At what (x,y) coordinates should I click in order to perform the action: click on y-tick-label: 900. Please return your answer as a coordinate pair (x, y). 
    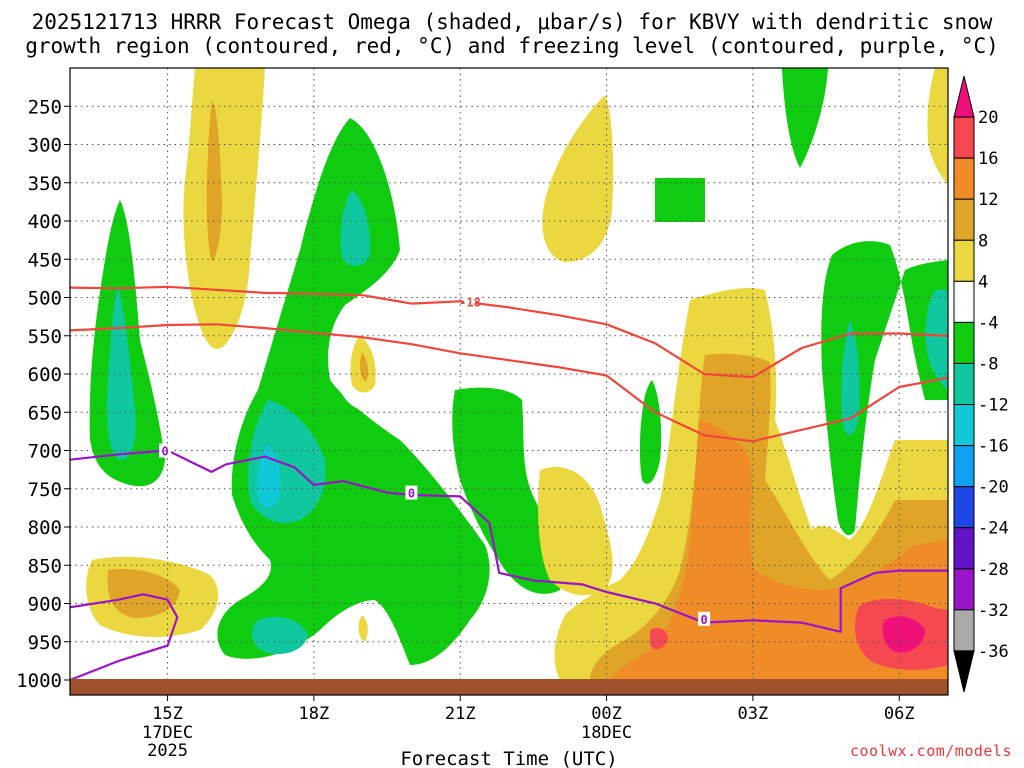
    Looking at the image, I should click on (45, 605).